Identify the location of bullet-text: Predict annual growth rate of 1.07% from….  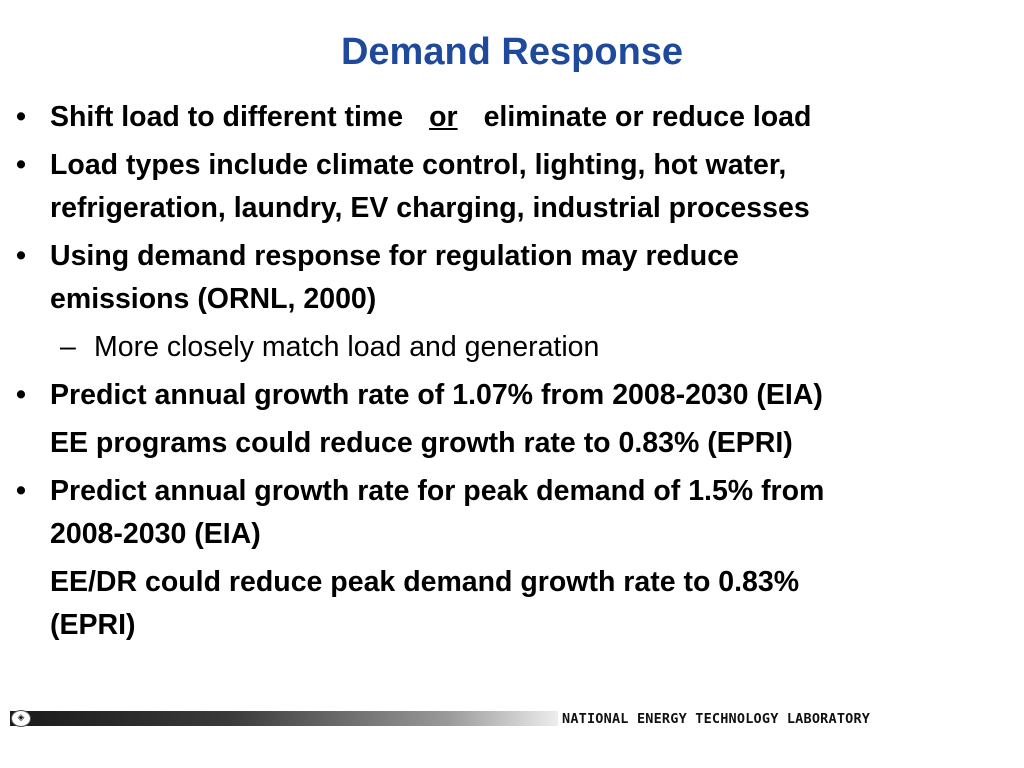
(436, 395).